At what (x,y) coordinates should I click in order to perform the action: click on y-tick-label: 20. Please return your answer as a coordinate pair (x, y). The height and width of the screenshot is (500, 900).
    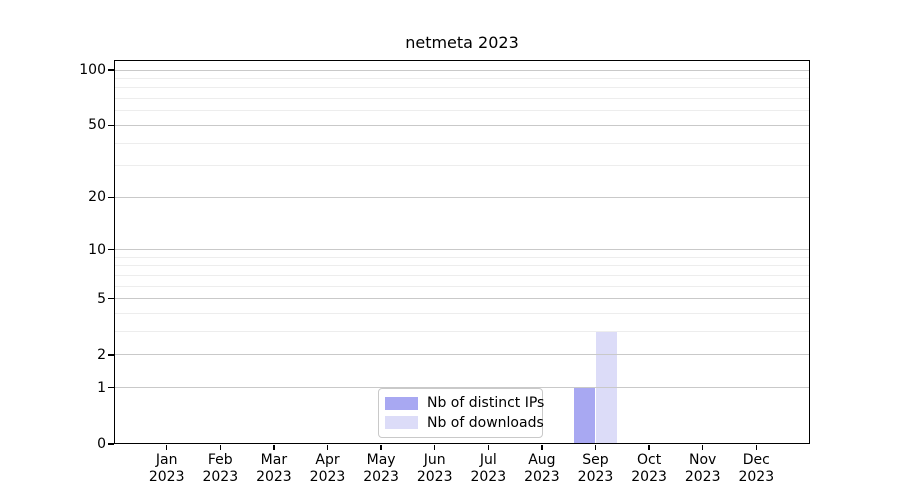
    Looking at the image, I should click on (97, 197).